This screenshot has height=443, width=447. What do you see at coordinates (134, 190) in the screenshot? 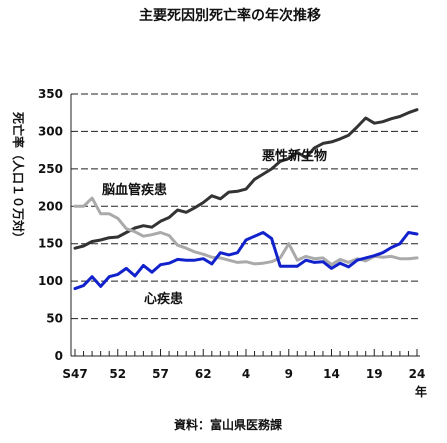
I see `series-annotation-1: 脳血管疾患` at bounding box center [134, 190].